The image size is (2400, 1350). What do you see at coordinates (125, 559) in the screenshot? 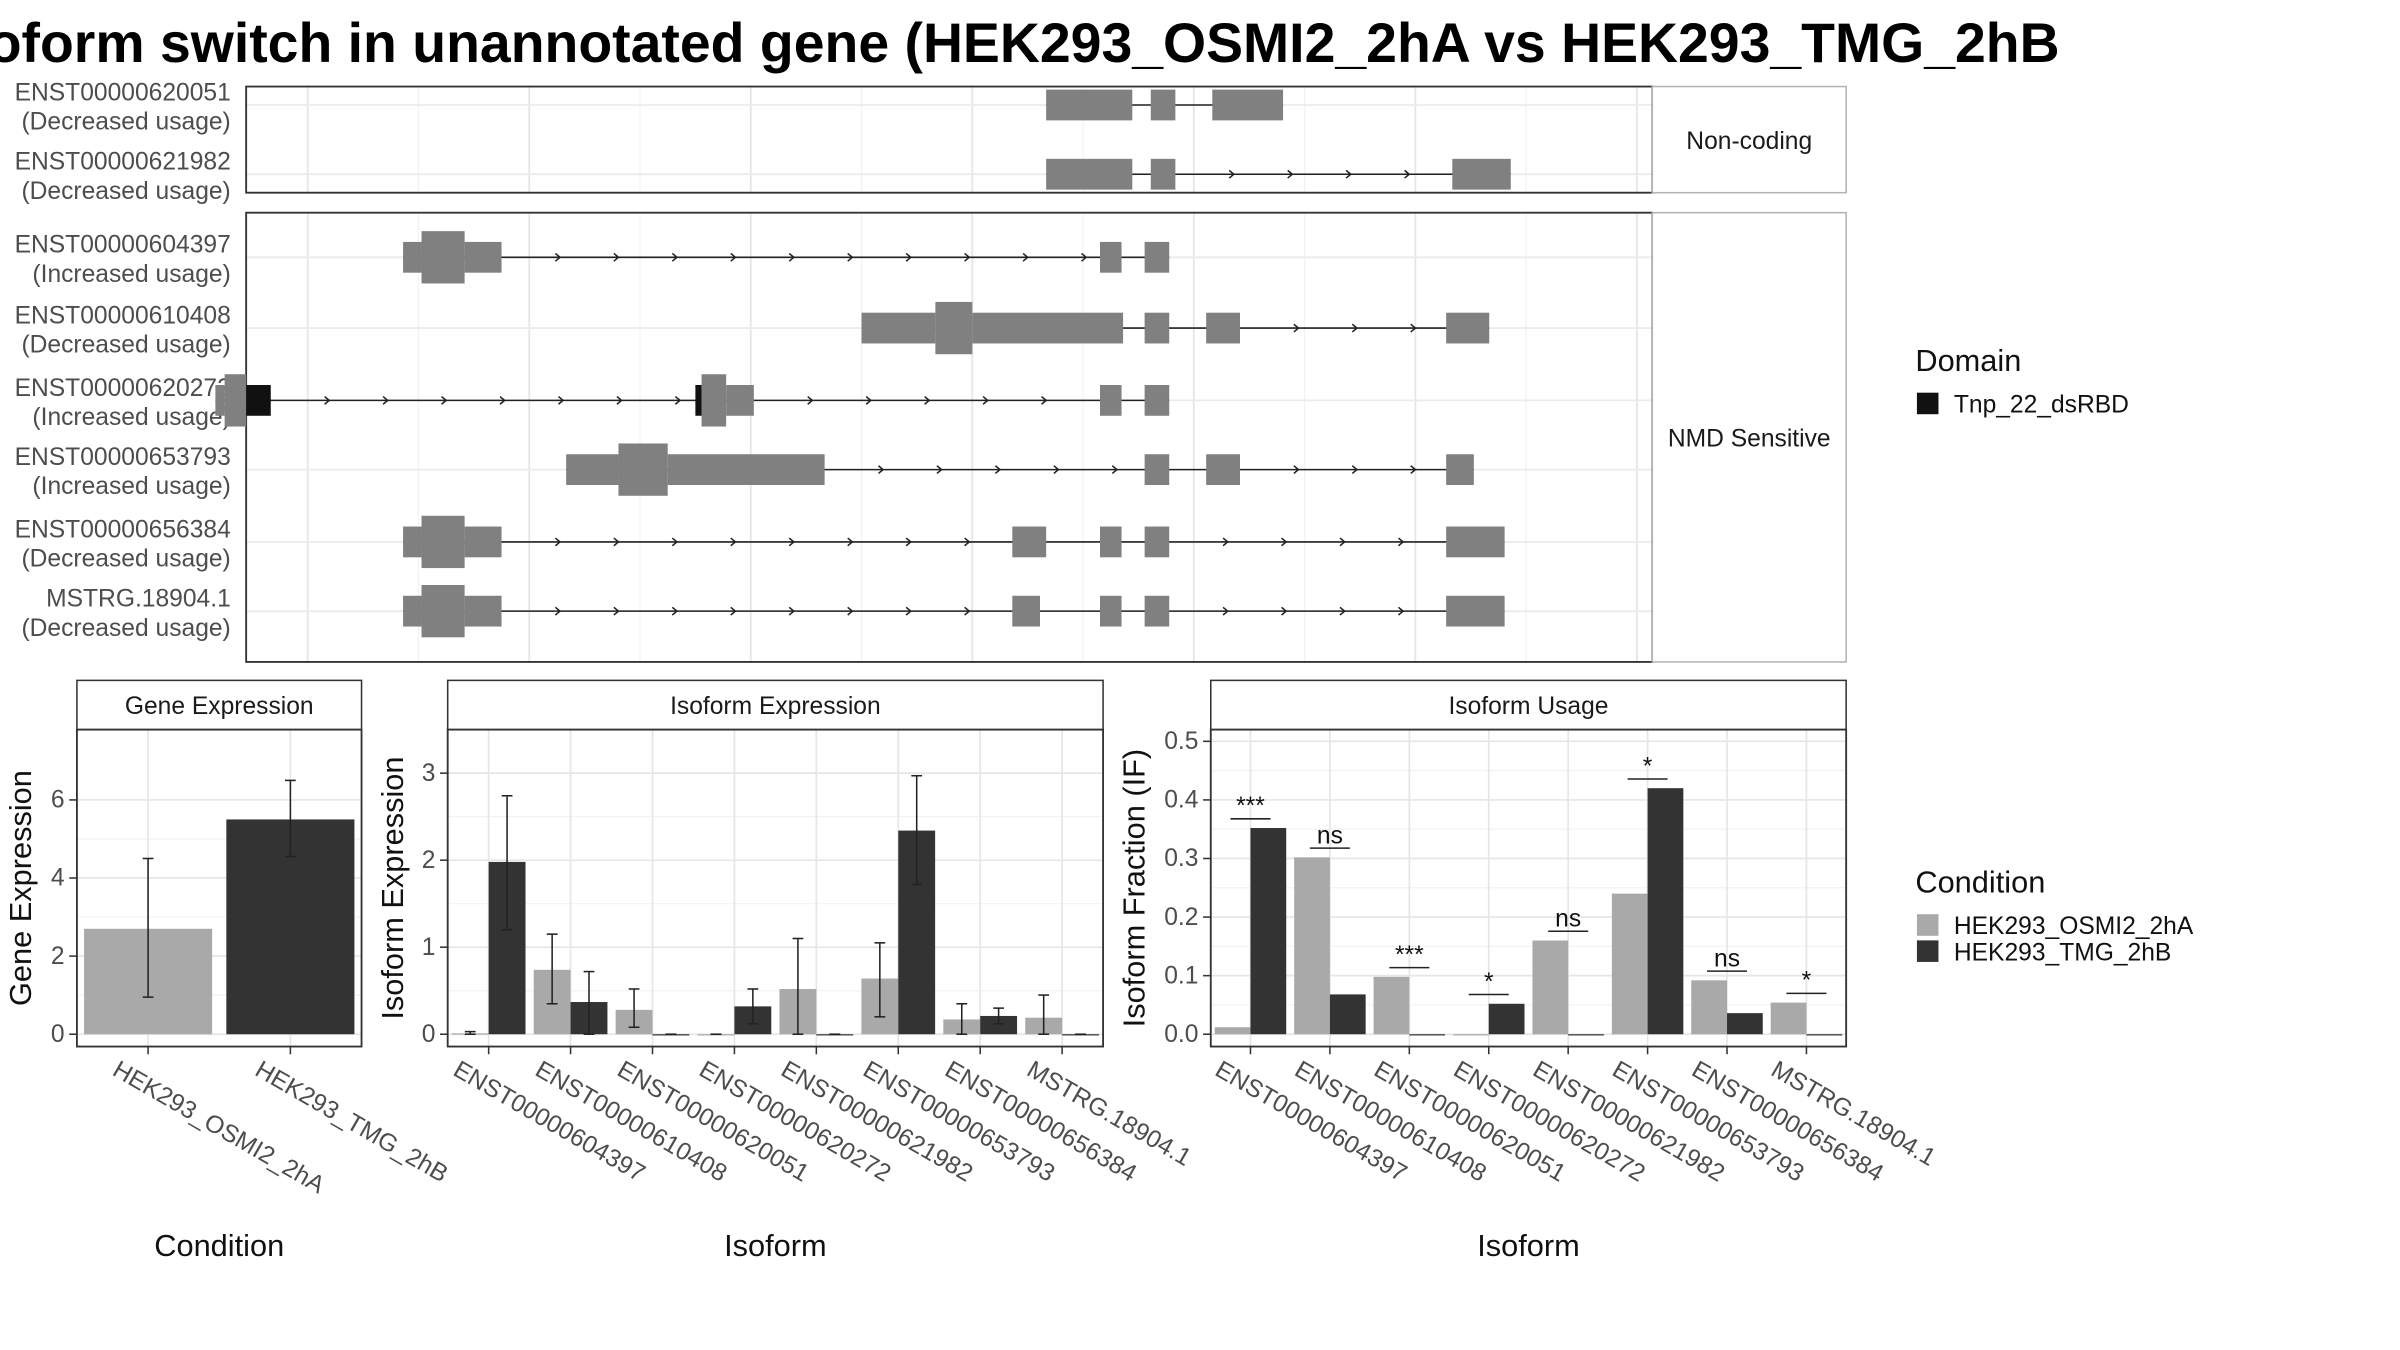
I see `isoform-usage-label: (Decreased usage)` at bounding box center [125, 559].